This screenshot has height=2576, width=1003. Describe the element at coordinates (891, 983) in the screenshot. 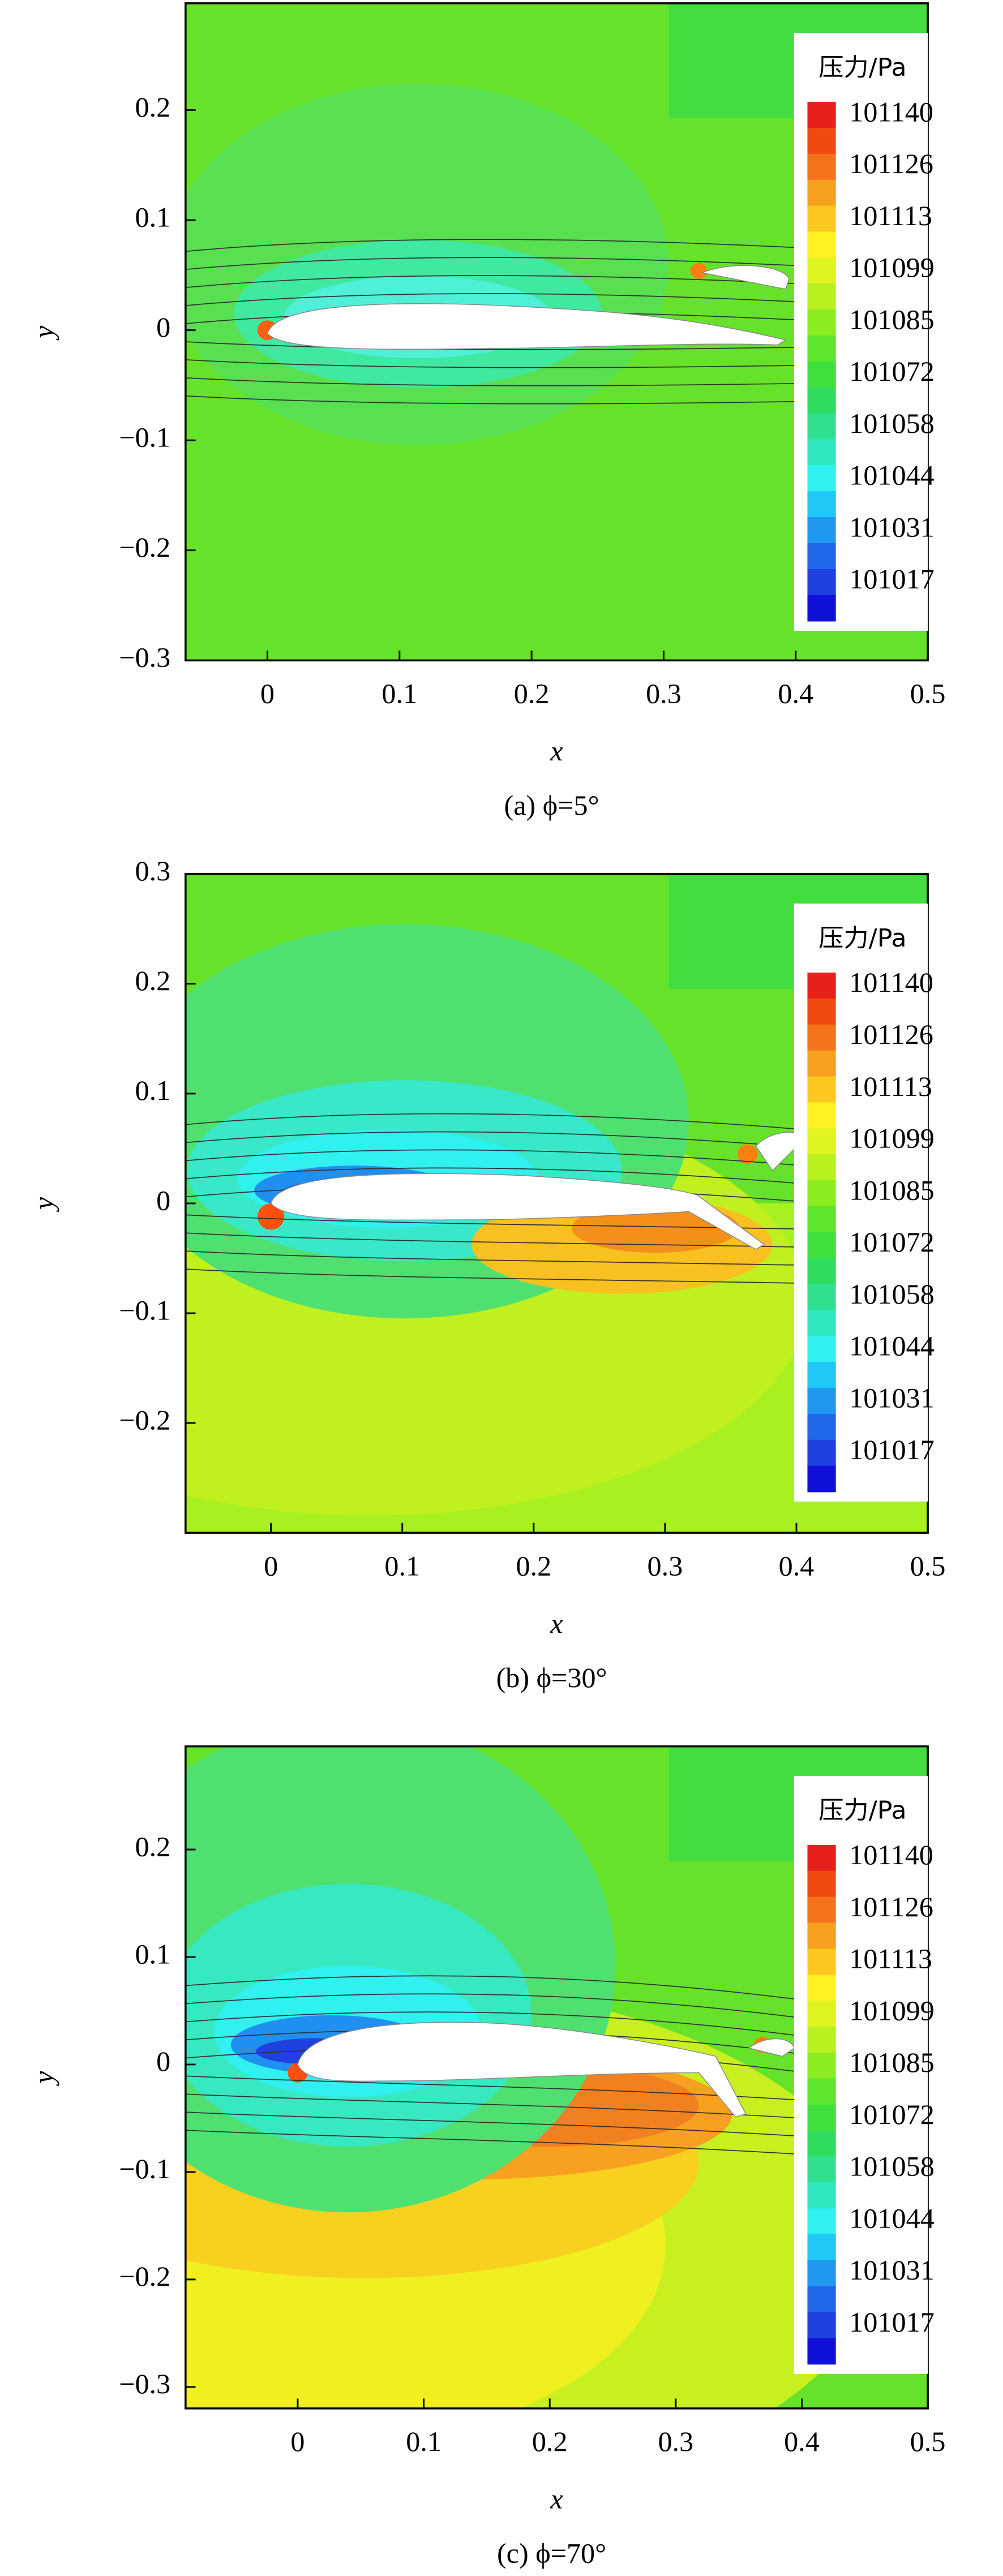

I see `colorbar-label: 101140` at that location.